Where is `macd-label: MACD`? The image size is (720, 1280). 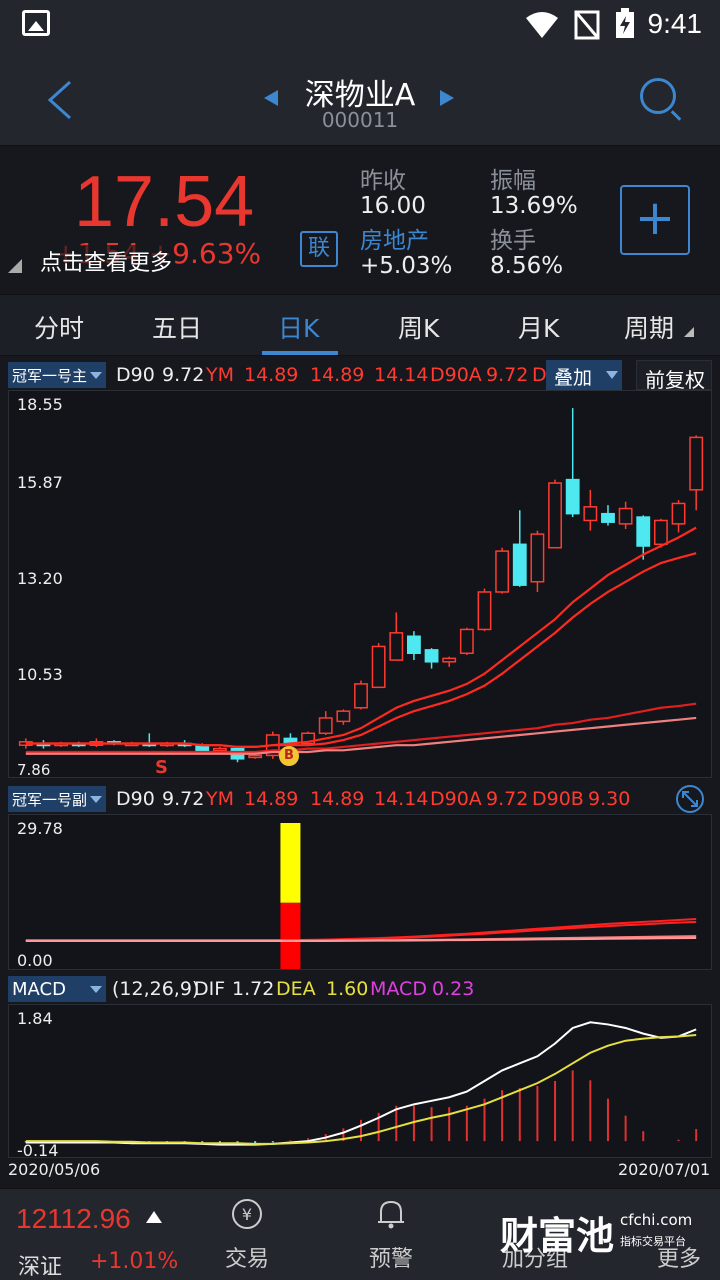
macd-label: MACD is located at coordinates (398, 989).